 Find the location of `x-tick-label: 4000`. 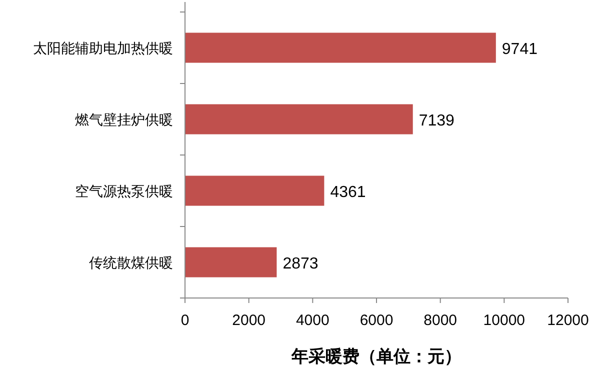

x-tick-label: 4000 is located at coordinates (313, 320).